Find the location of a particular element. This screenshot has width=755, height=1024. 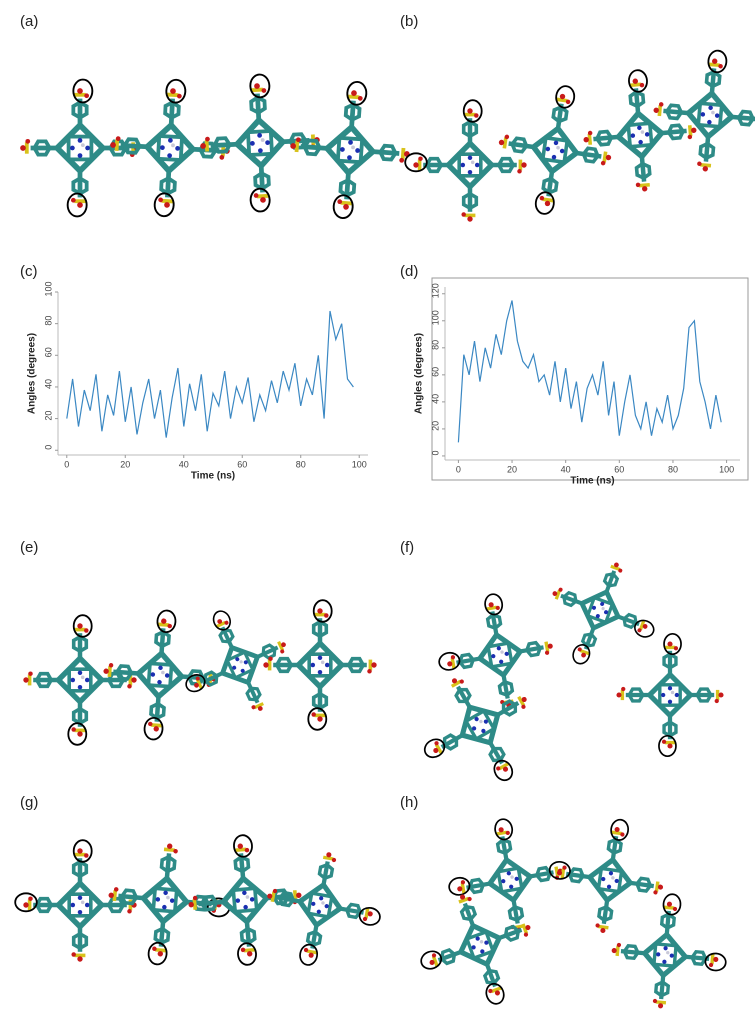

panel-label: (g) is located at coordinates (29, 802).